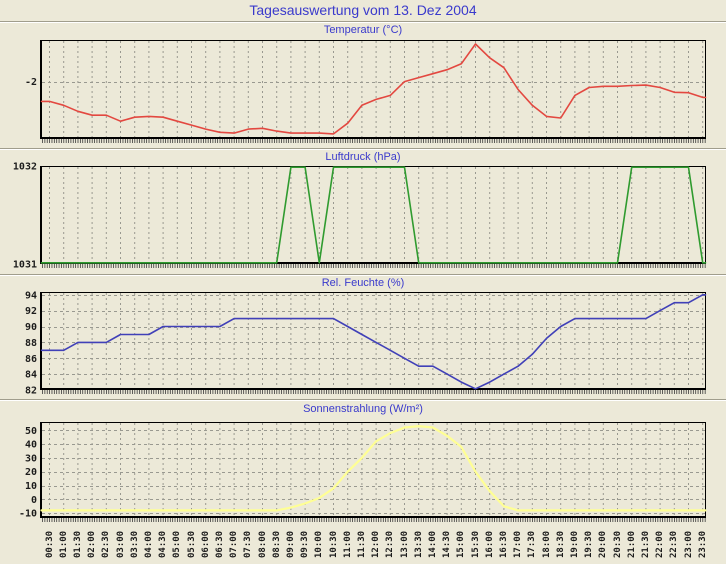 This screenshot has height=564, width=726. Describe the element at coordinates (25, 265) in the screenshot. I see `luftdruck-ytick-label: 1031` at that location.